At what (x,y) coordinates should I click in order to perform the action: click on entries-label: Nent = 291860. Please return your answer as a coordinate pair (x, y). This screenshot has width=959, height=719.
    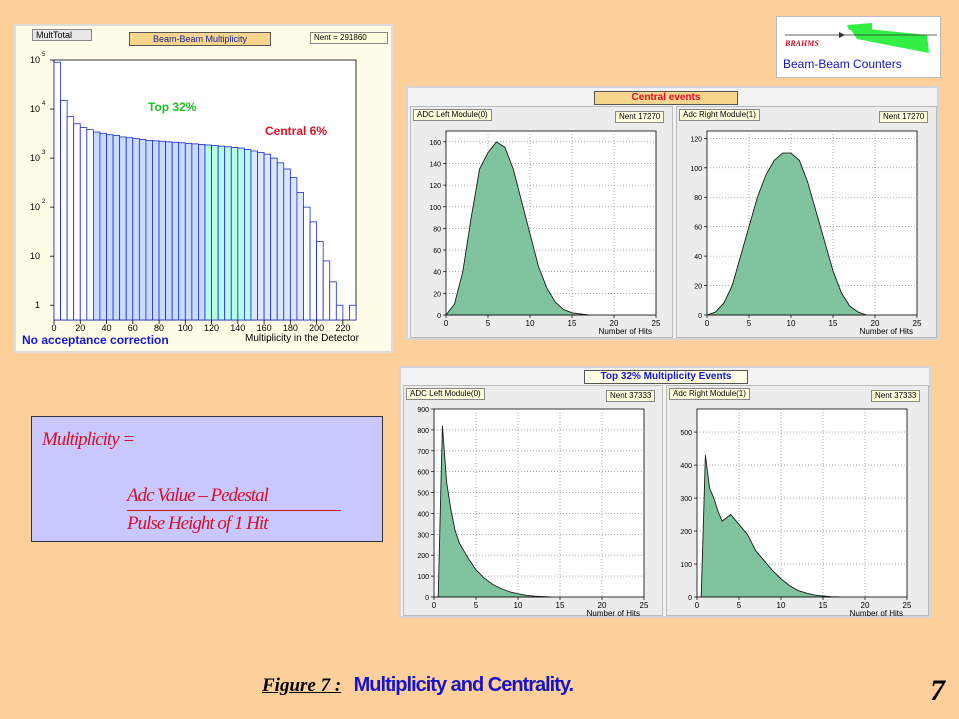
    Looking at the image, I should click on (349, 38).